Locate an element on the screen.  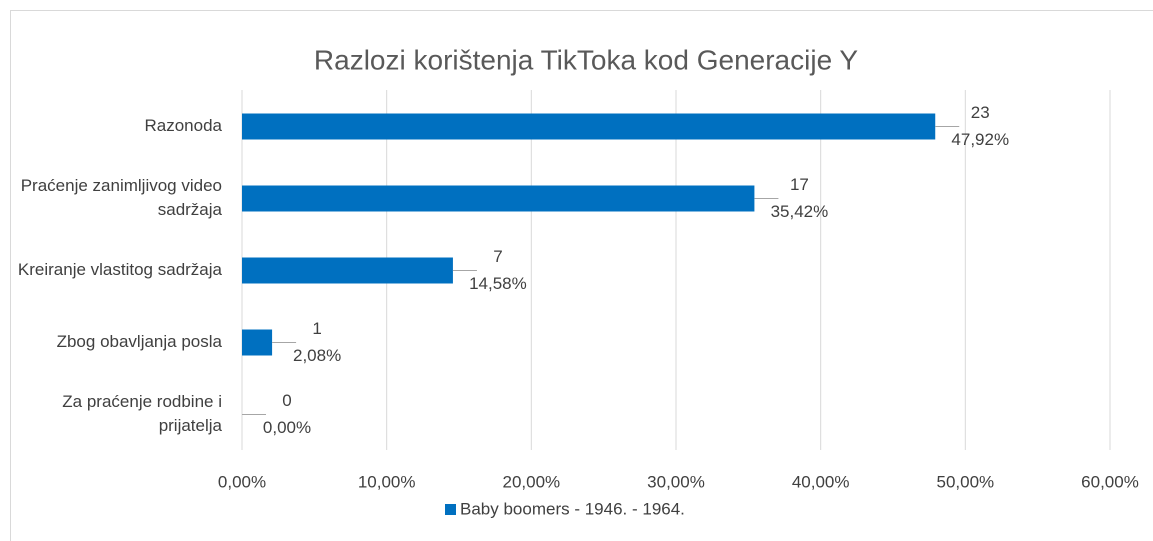
count-label: 17 is located at coordinates (799, 184).